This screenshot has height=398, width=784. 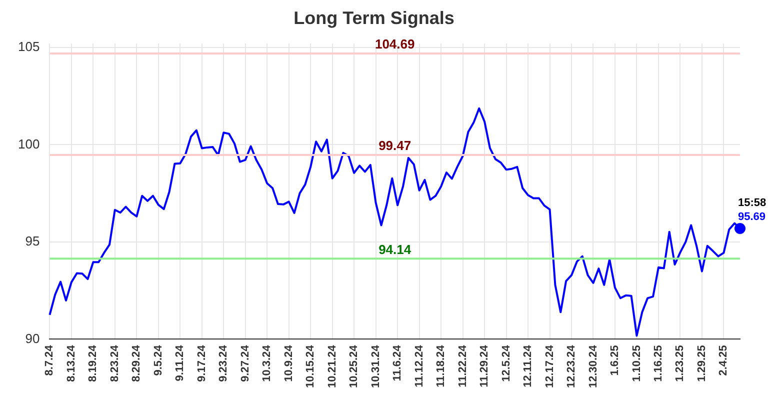 What do you see at coordinates (441, 366) in the screenshot?
I see `x-tick-label: 11.18.24` at bounding box center [441, 366].